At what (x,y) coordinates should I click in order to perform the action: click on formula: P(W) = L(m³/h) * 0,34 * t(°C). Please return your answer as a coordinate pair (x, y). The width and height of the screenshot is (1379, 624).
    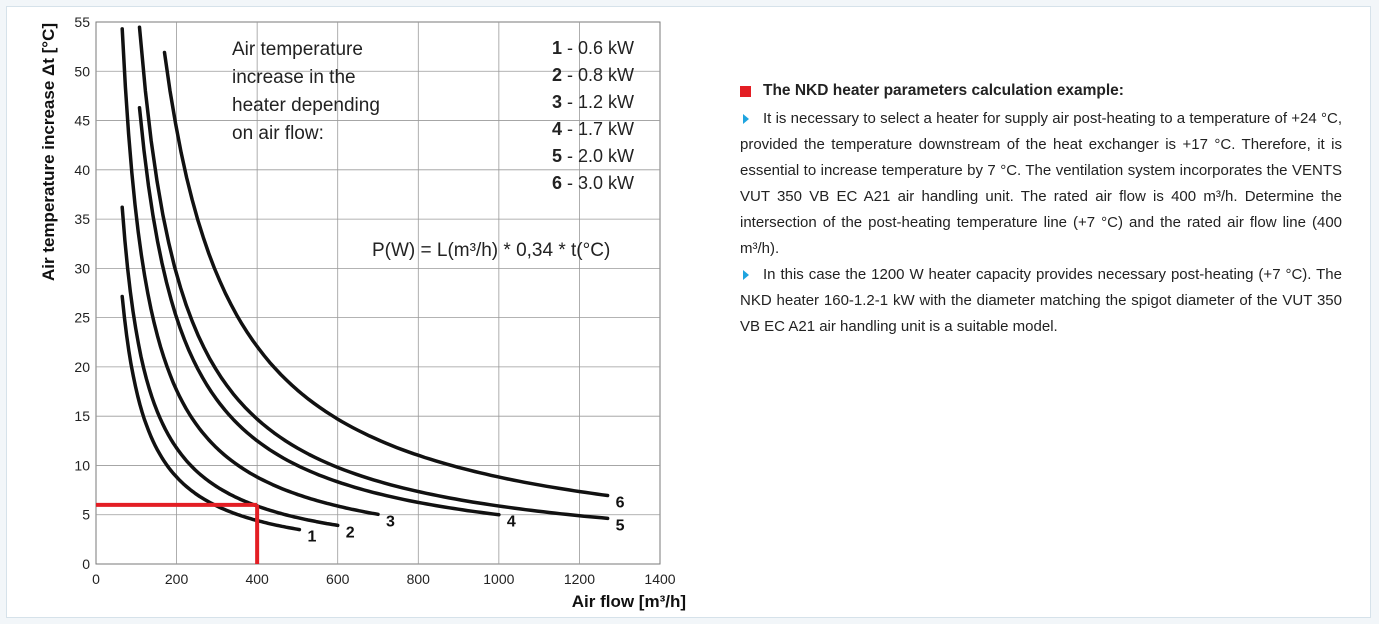
    Looking at the image, I should click on (491, 250).